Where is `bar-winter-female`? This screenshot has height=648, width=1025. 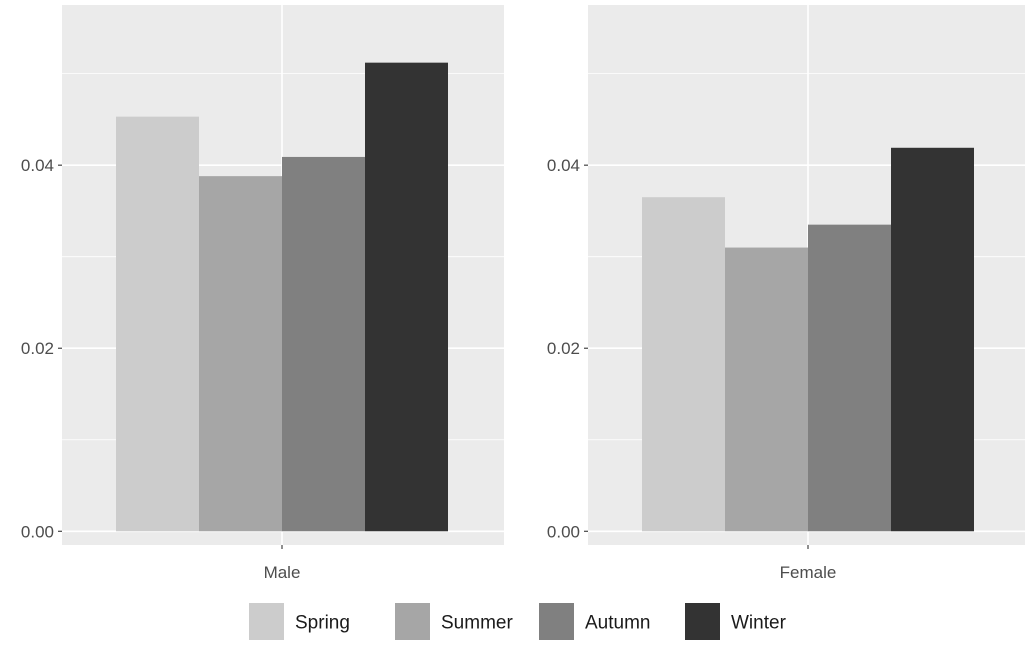 bar-winter-female is located at coordinates (932, 339).